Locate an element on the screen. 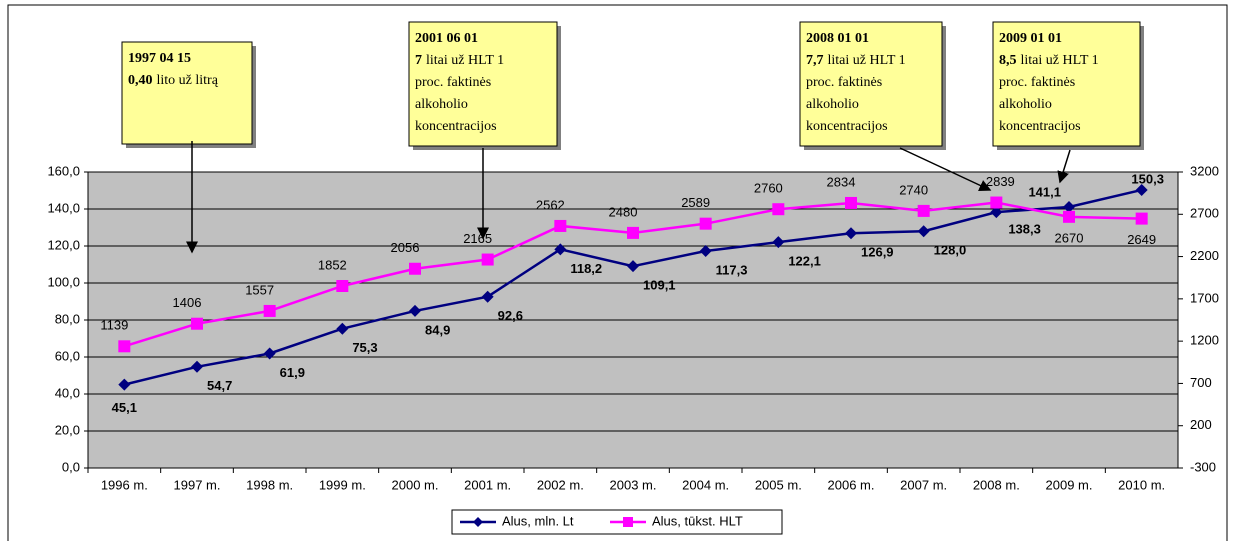 Image resolution: width=1235 pixels, height=541 pixels. data-label: 2649 is located at coordinates (1141, 239).